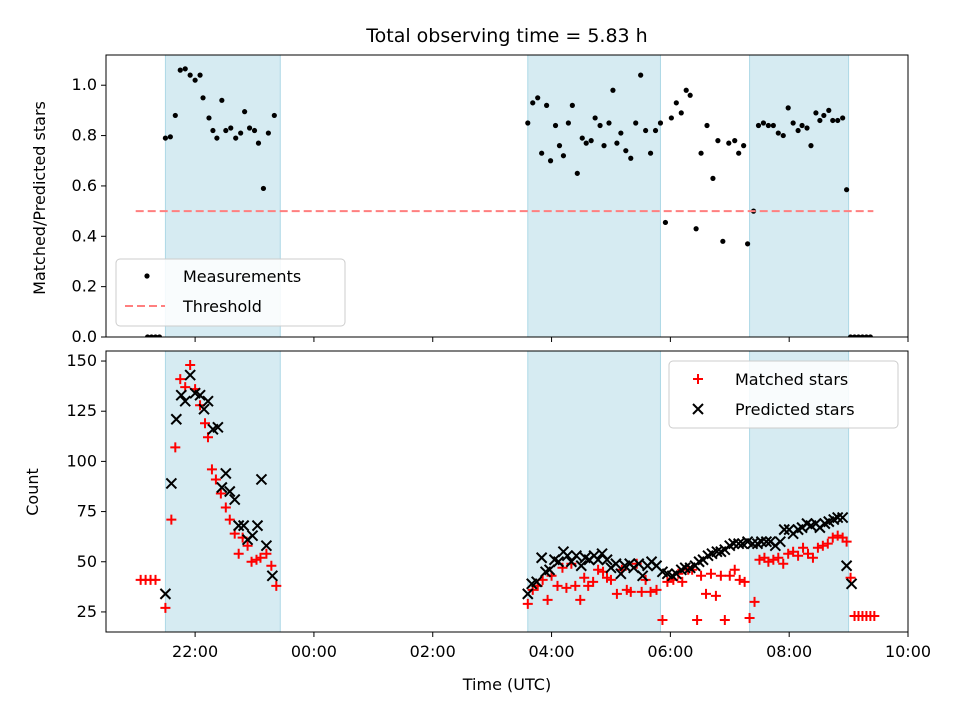  I want to click on bottom-y-tick-label: 25, so click(87, 611).